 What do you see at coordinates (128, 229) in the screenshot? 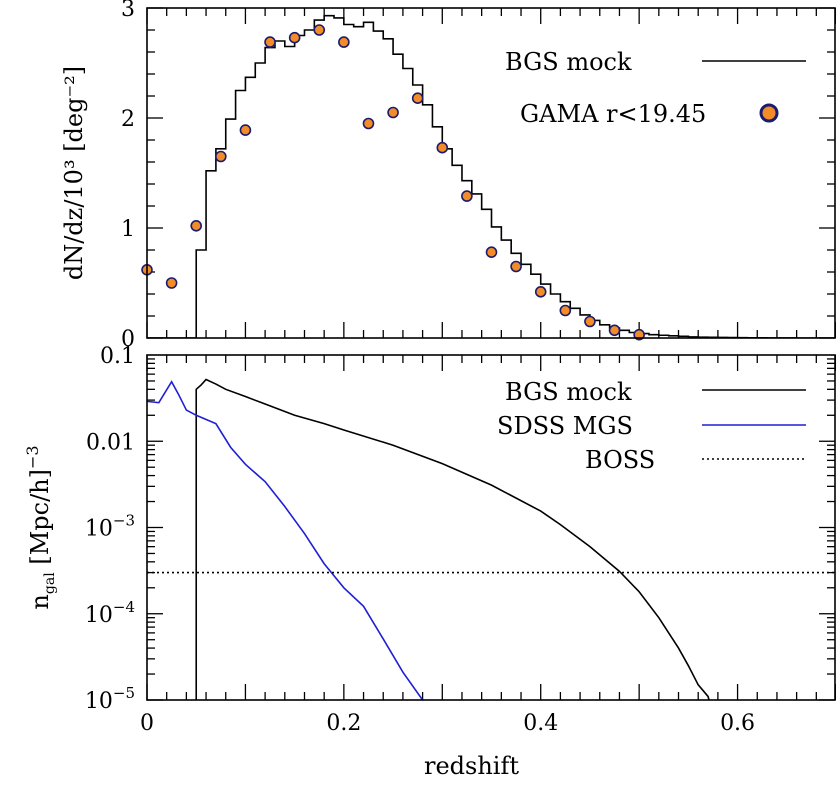
I see `top-y-tick-label: 1` at bounding box center [128, 229].